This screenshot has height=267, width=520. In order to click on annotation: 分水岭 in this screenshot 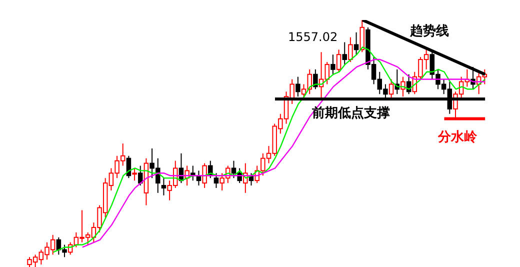, I will do `click(457, 137)`.